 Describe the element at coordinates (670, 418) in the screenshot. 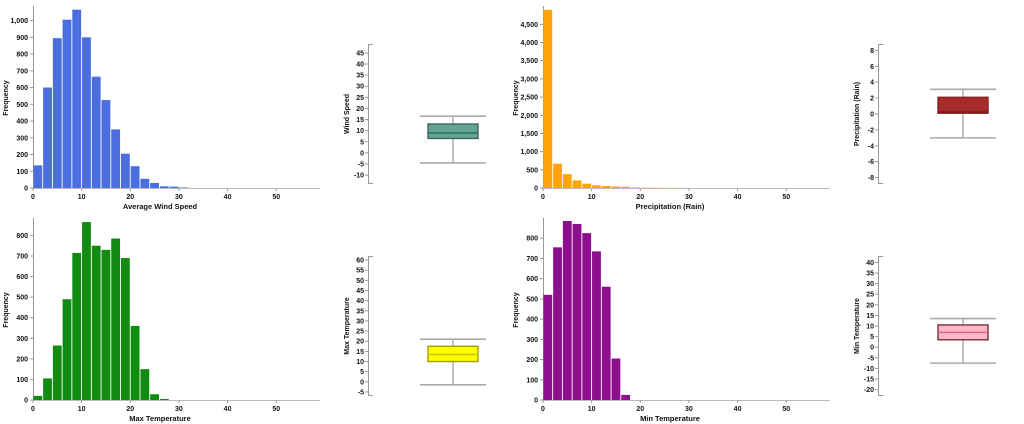

I see `svg-text: Min Temperature` at that location.